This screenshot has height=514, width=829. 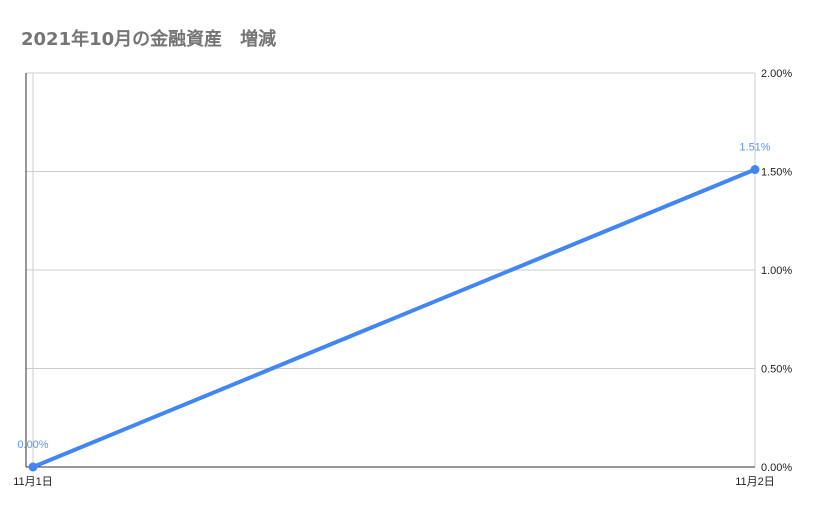 What do you see at coordinates (776, 173) in the screenshot?
I see `y-tick-label: 1.50%` at bounding box center [776, 173].